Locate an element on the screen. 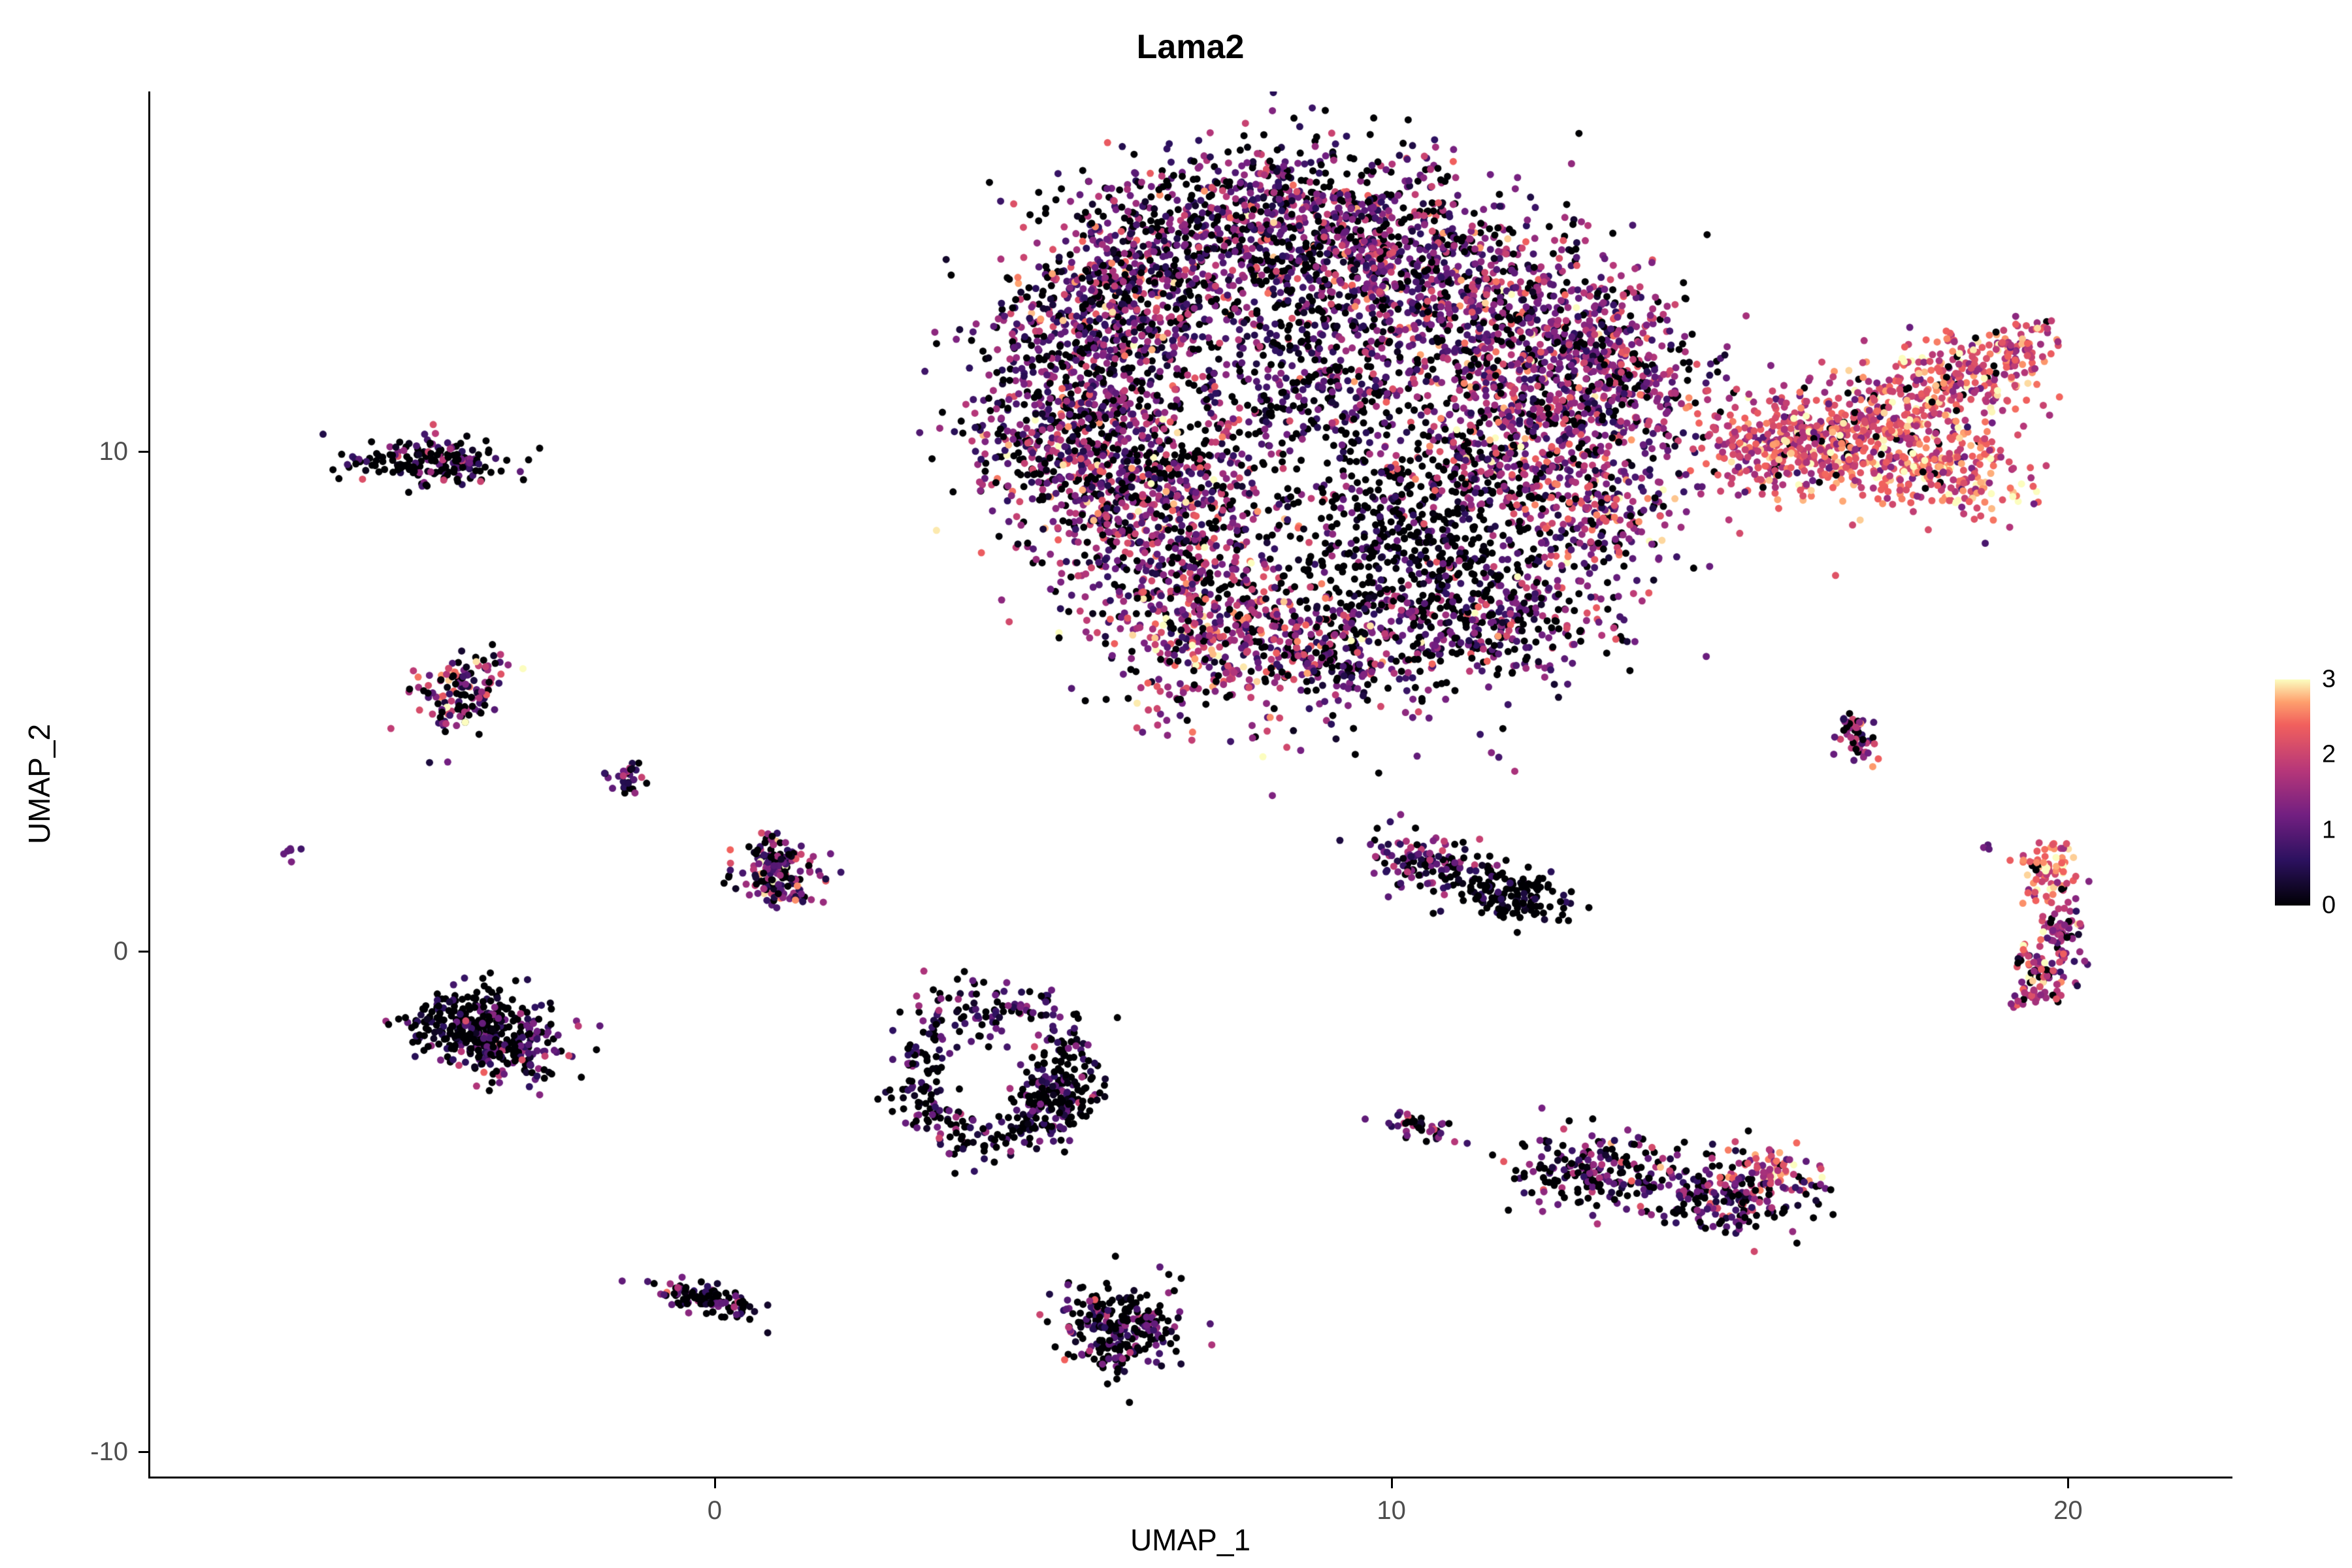 This screenshot has height=1568, width=2352. x-tick-label: 20 is located at coordinates (2068, 1510).